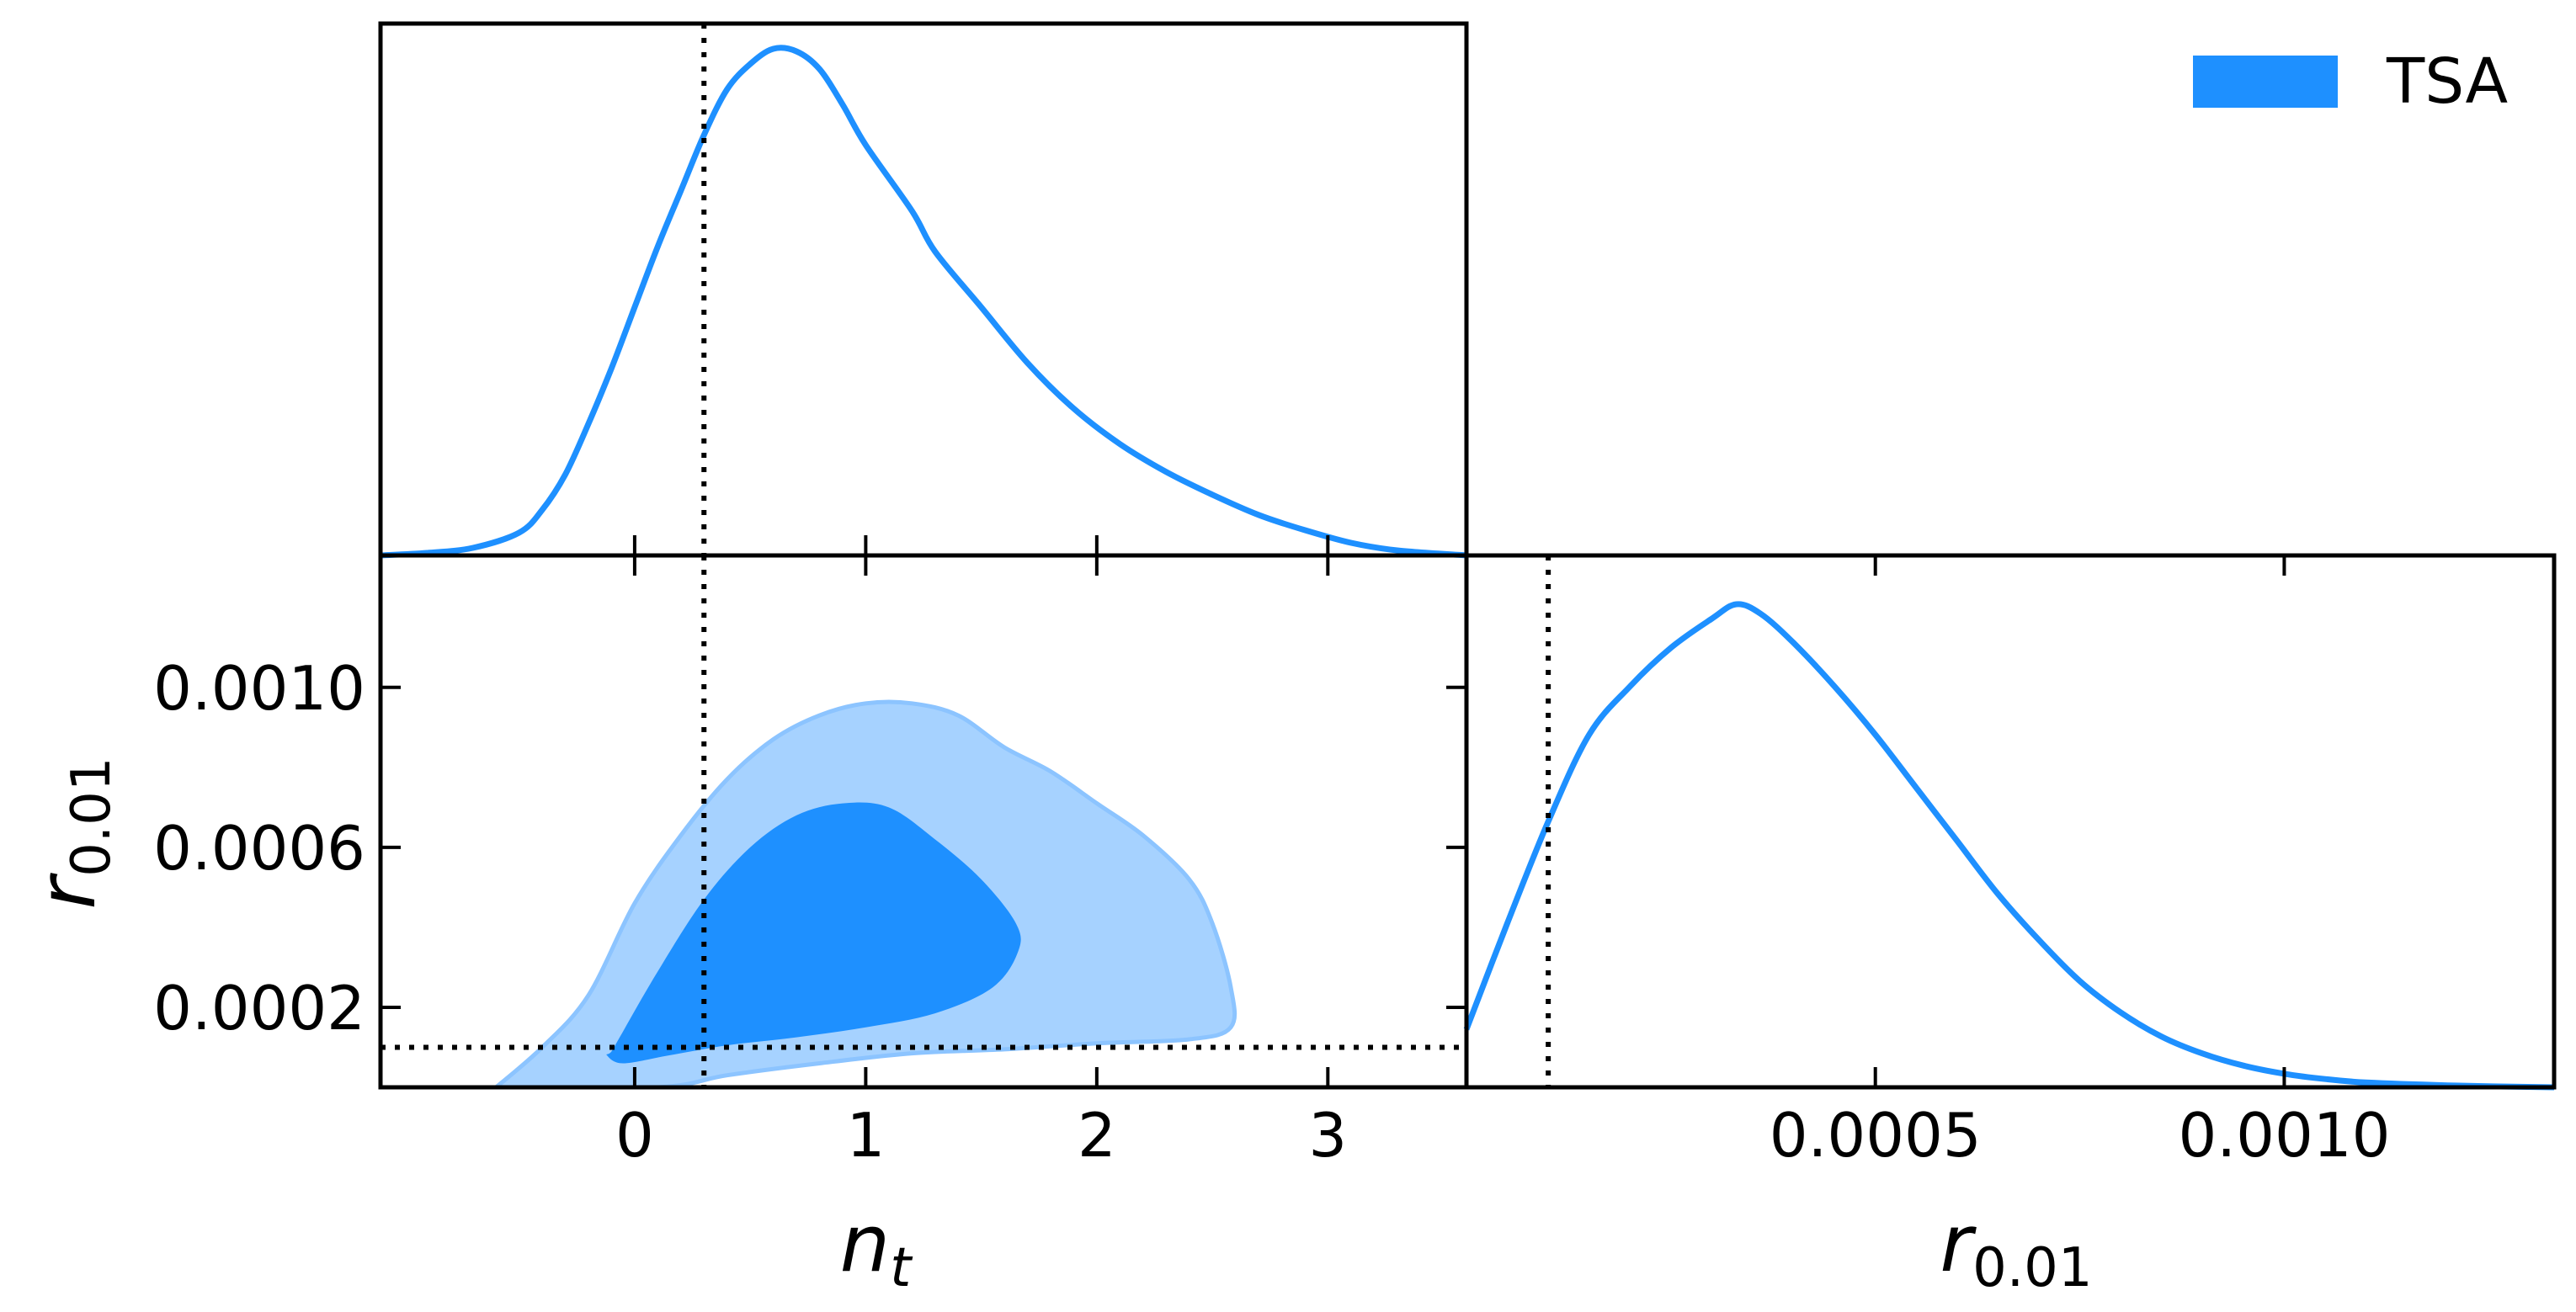 Image resolution: width=2576 pixels, height=1312 pixels. I want to click on y-axis-label-r-base: r, so click(68, 891).